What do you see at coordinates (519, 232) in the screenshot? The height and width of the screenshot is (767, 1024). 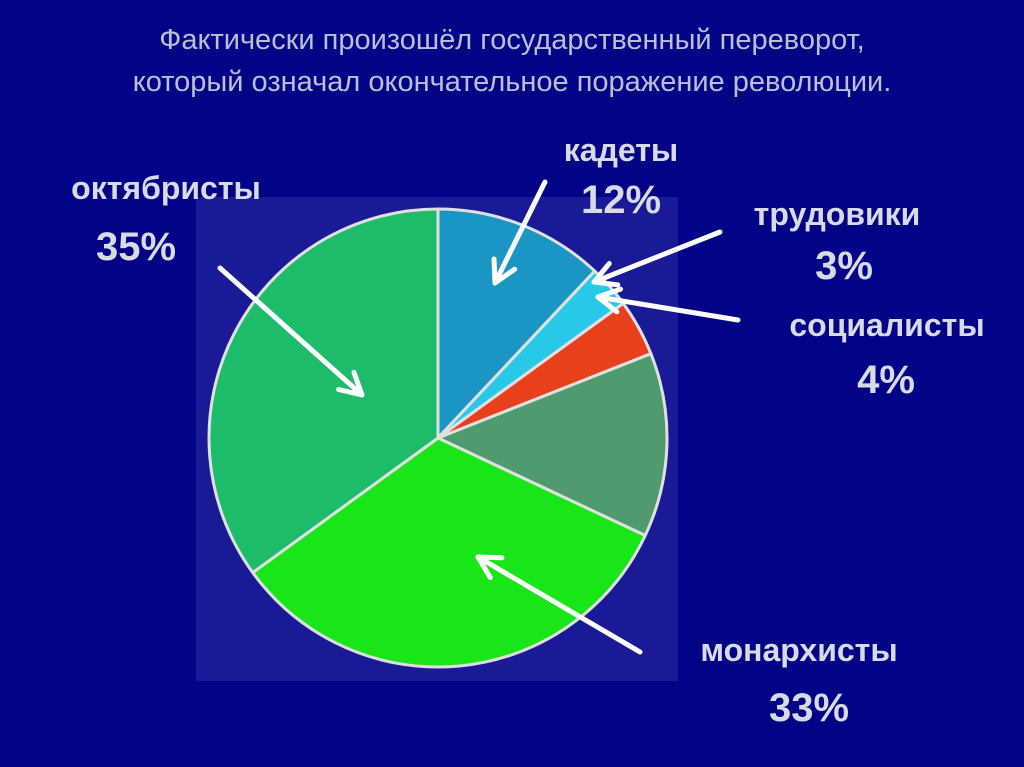 I see `arrow-kadety` at bounding box center [519, 232].